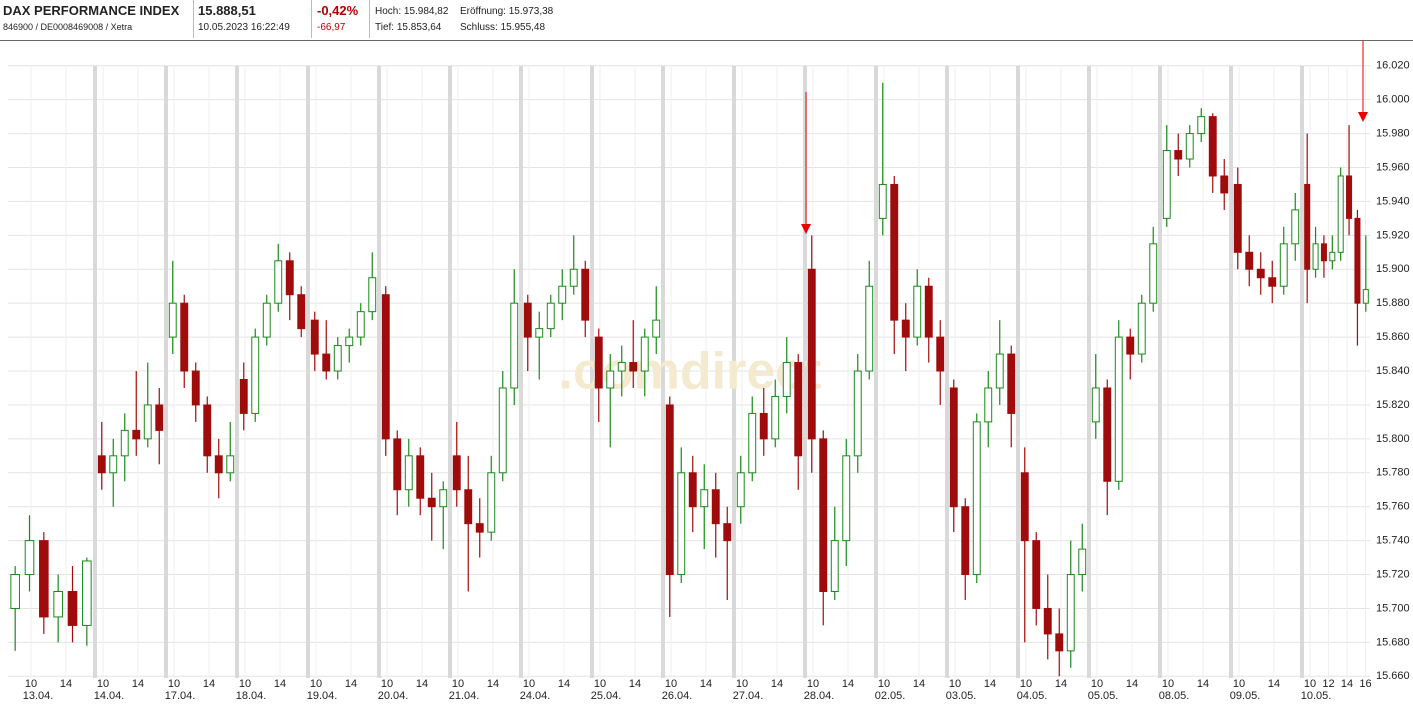 The image size is (1413, 704). I want to click on y-tick-label: 15.700, so click(1393, 608).